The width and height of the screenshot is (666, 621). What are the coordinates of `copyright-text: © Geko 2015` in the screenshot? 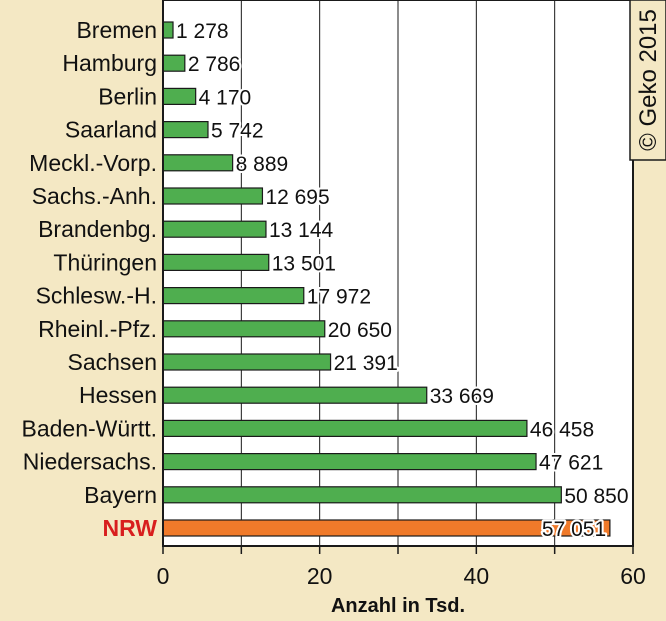 It's located at (648, 80).